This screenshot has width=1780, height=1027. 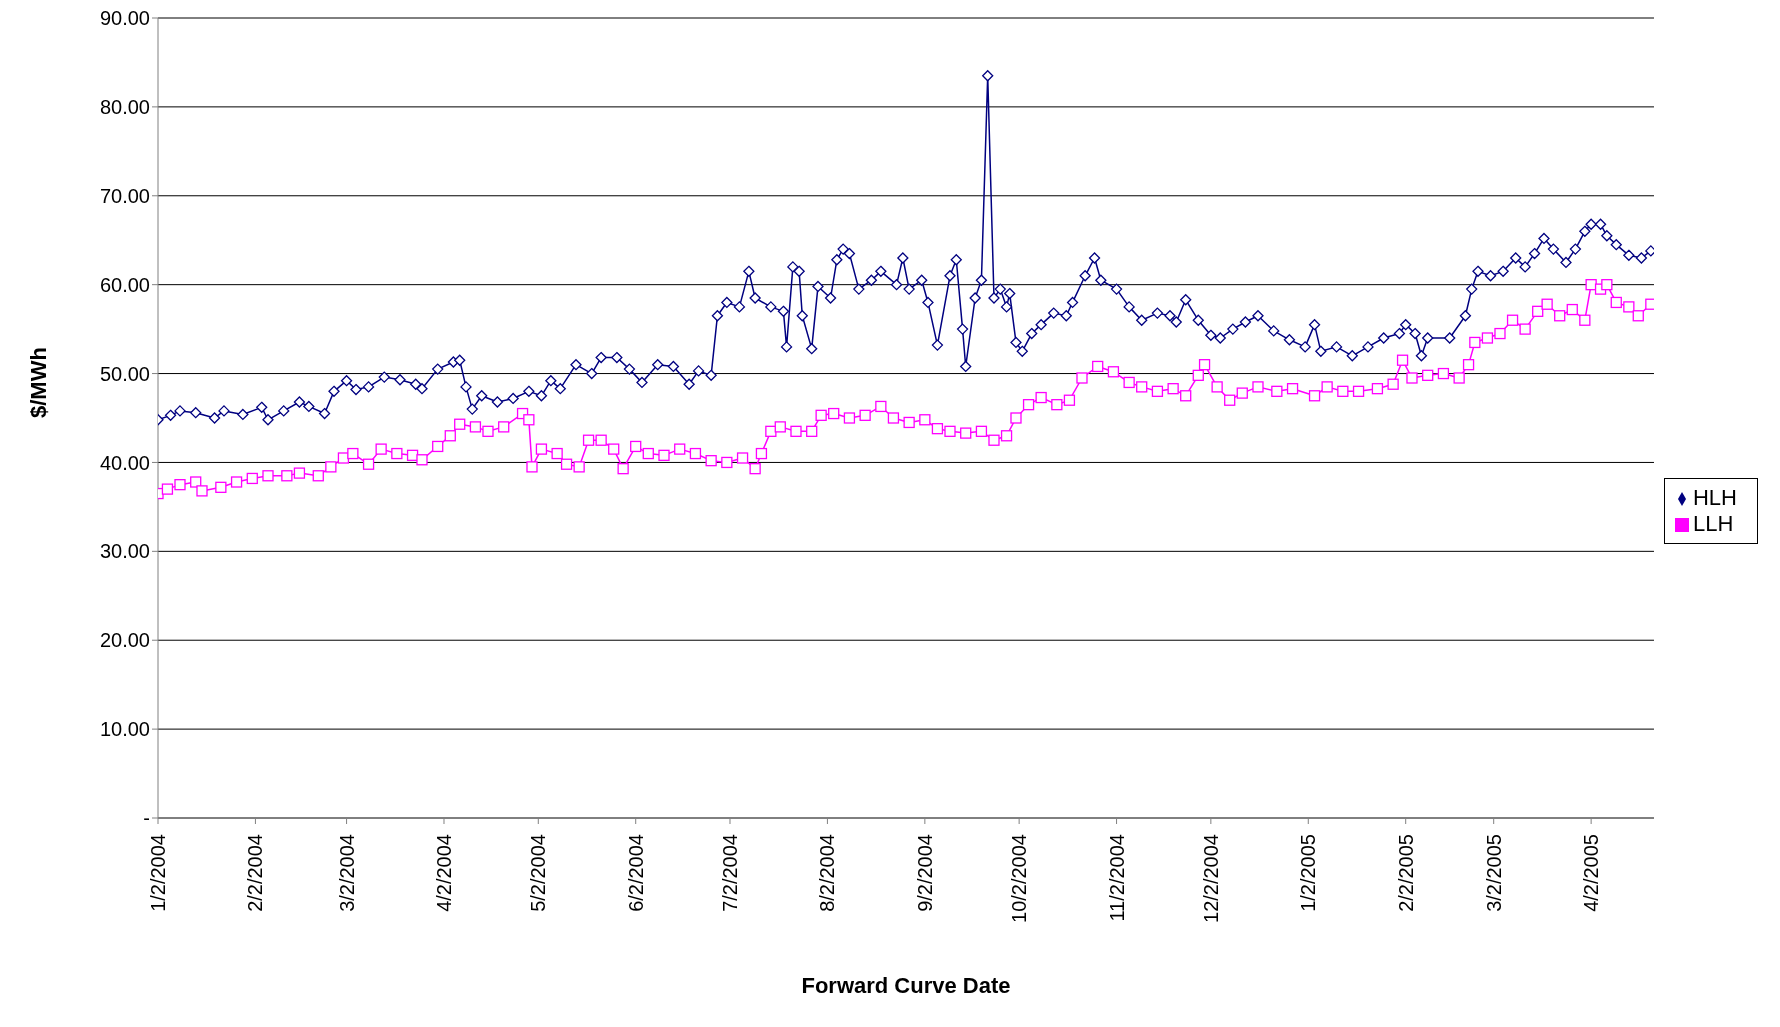 What do you see at coordinates (38, 382) in the screenshot?
I see `y-axis-title: $/MWh` at bounding box center [38, 382].